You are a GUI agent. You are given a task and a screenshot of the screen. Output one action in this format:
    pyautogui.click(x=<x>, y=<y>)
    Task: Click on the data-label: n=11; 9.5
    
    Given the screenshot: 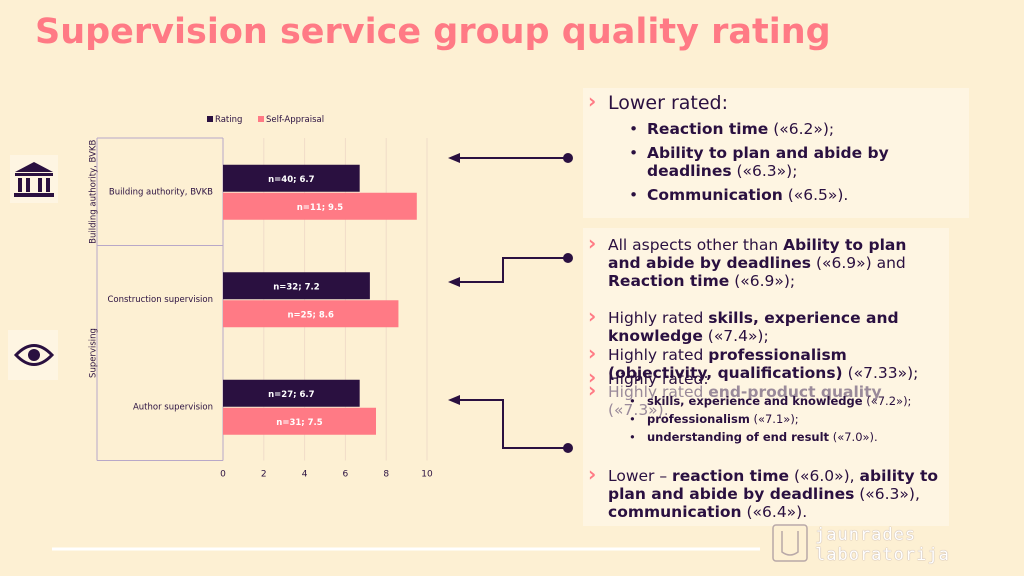 What is the action you would take?
    pyautogui.click(x=320, y=208)
    